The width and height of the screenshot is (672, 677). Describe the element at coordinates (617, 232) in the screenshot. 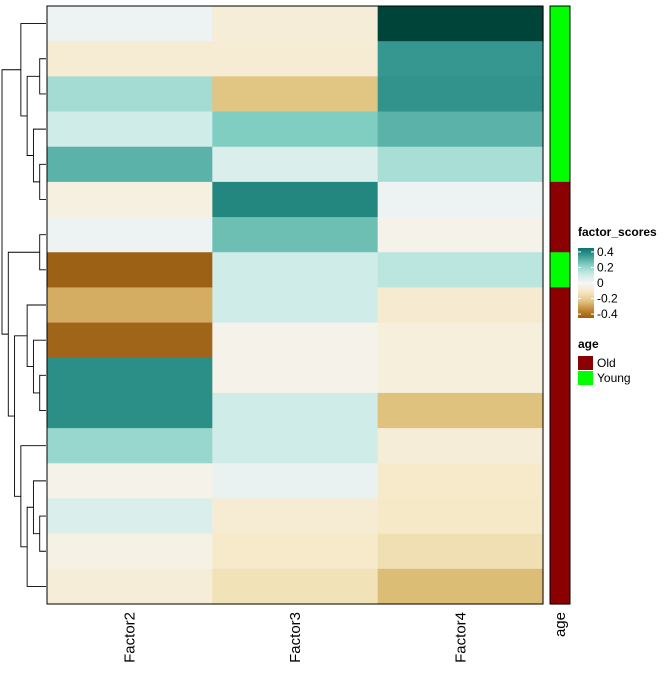

I see `legend-title-factor-scores: factor_scores` at that location.